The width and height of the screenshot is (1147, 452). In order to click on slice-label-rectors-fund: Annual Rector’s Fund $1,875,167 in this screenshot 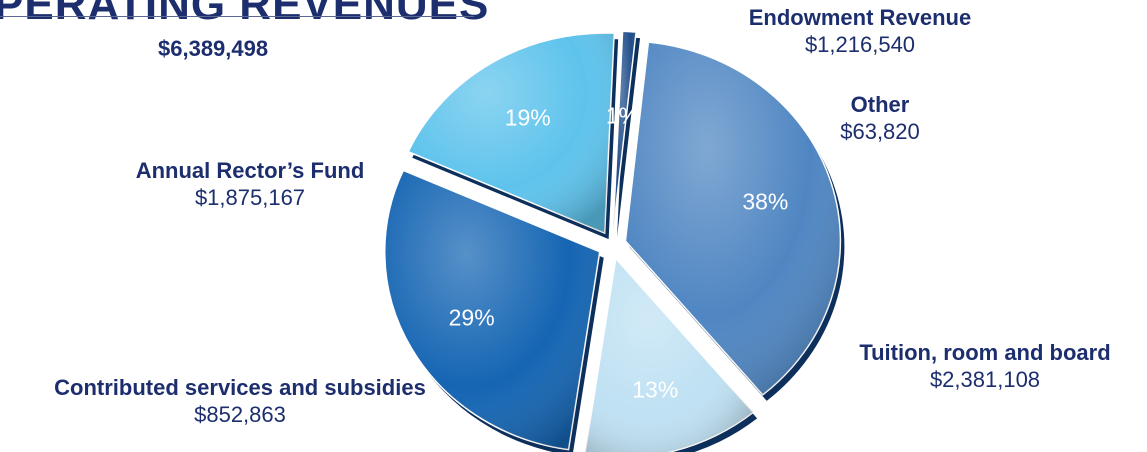, I will do `click(250, 184)`.